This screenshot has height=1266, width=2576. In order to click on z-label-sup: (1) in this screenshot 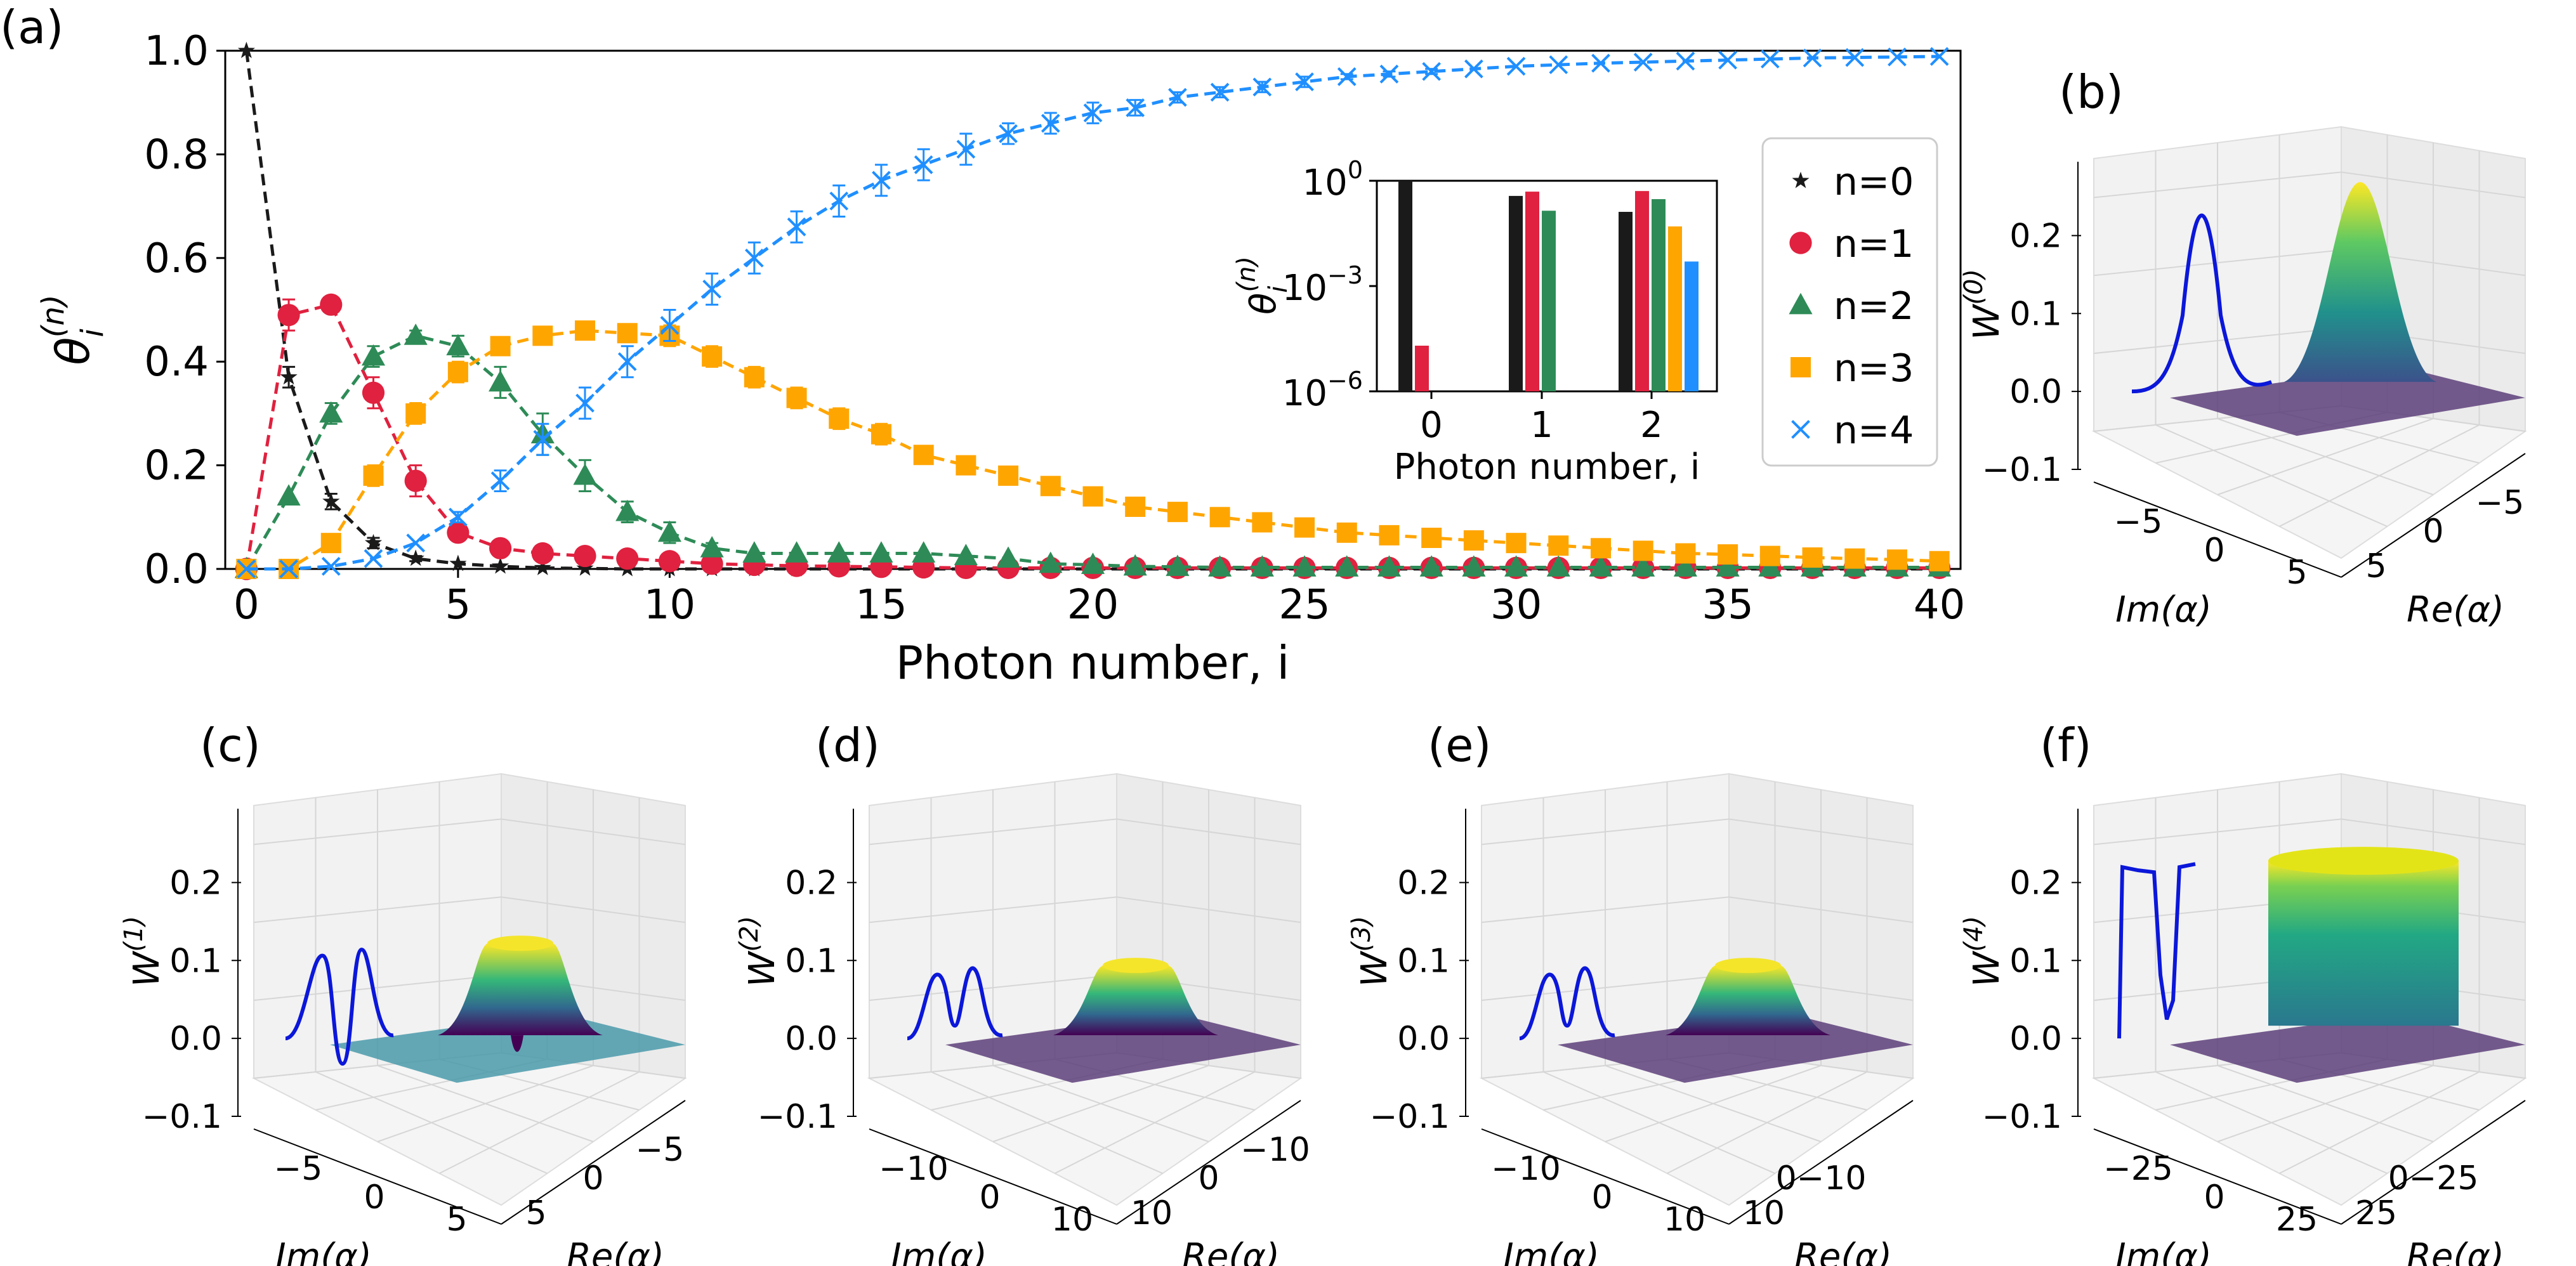, I will do `click(133, 934)`.